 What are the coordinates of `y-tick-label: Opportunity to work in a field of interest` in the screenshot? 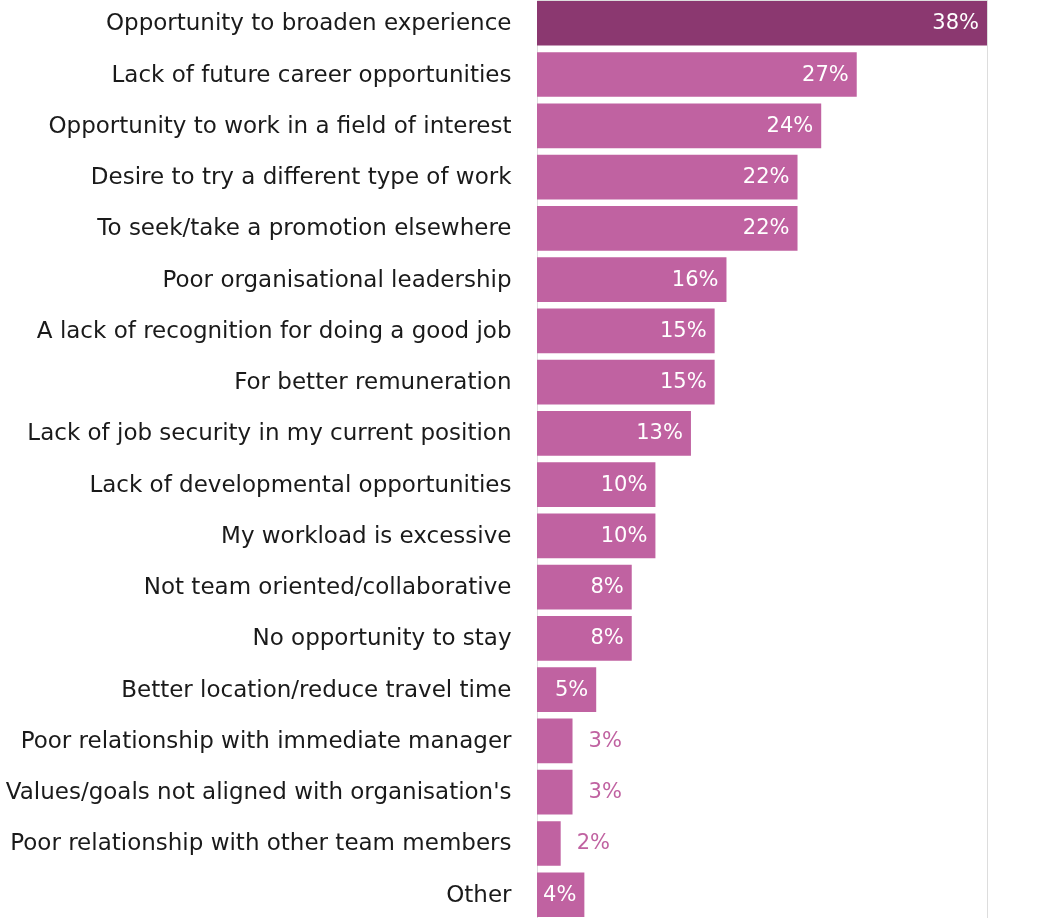 It's located at (280, 124).